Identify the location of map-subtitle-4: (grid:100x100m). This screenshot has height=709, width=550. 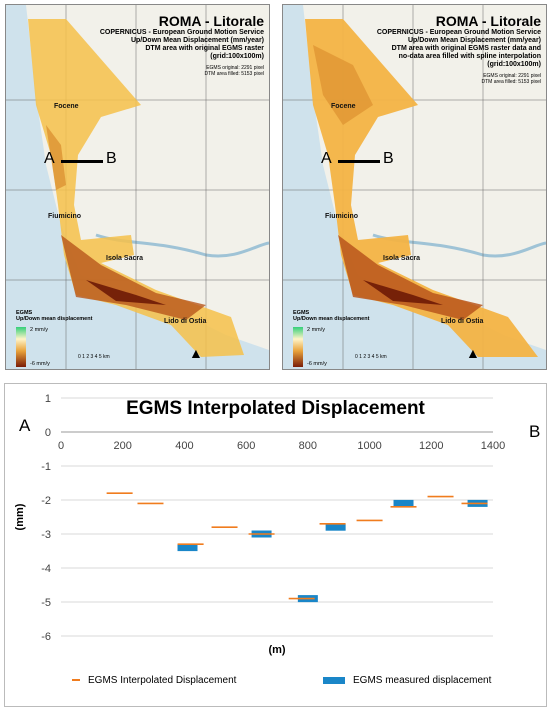
(237, 56).